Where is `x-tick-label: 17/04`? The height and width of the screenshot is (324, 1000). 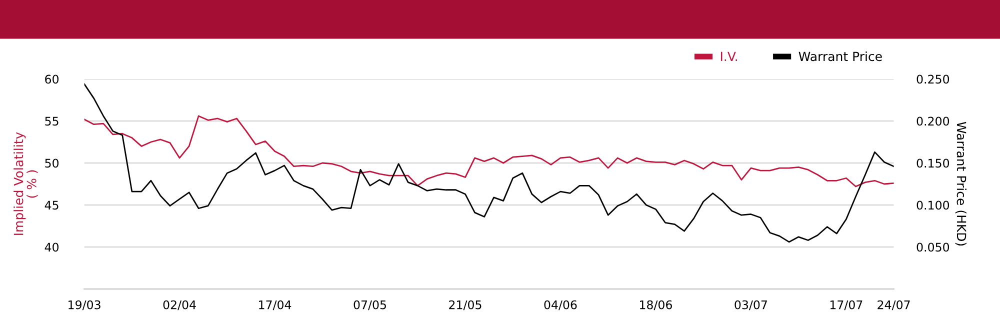
x-tick-label: 17/04 is located at coordinates (275, 305).